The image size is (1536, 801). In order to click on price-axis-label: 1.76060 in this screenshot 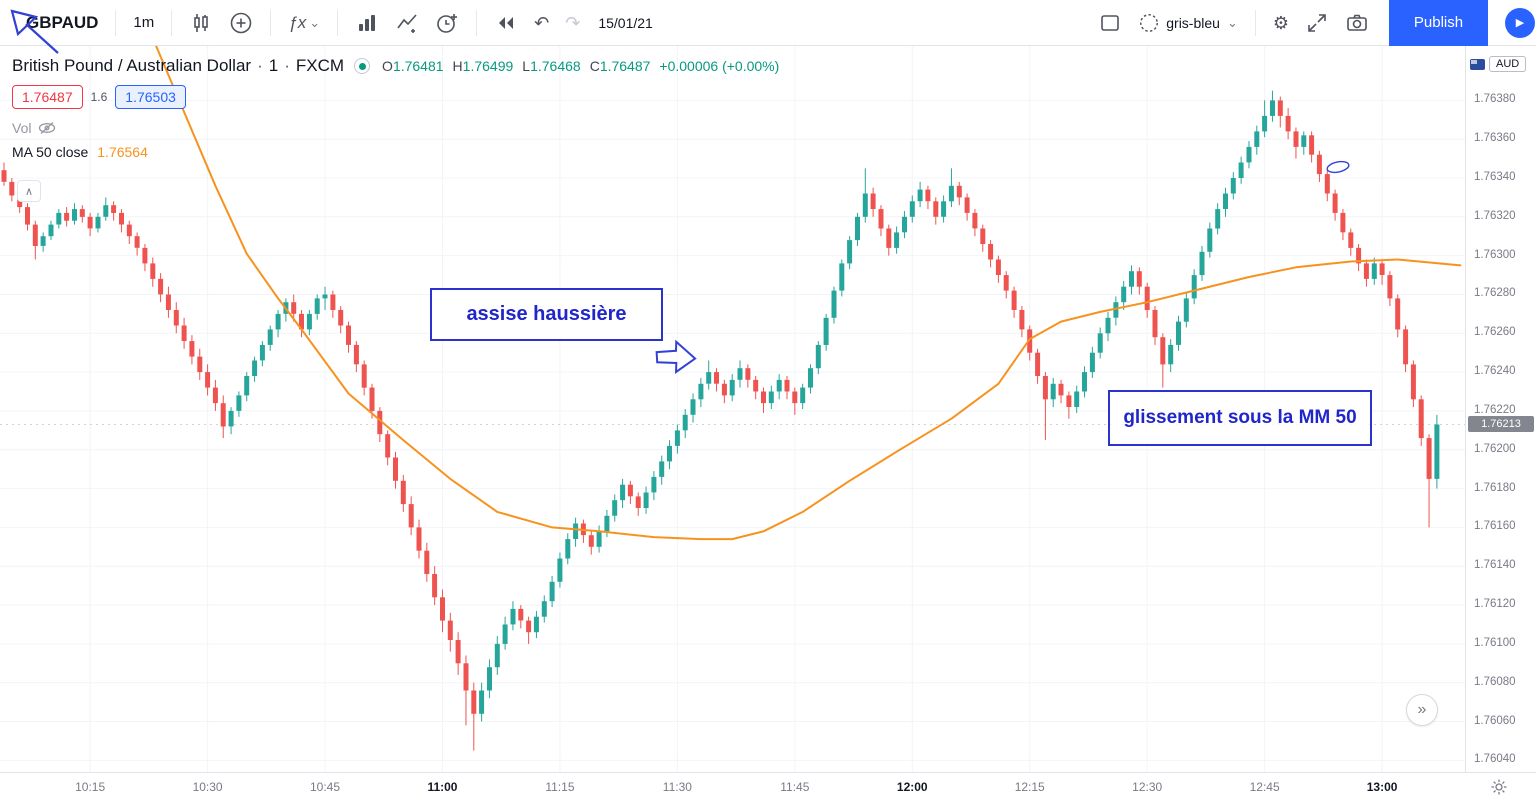, I will do `click(1495, 720)`.